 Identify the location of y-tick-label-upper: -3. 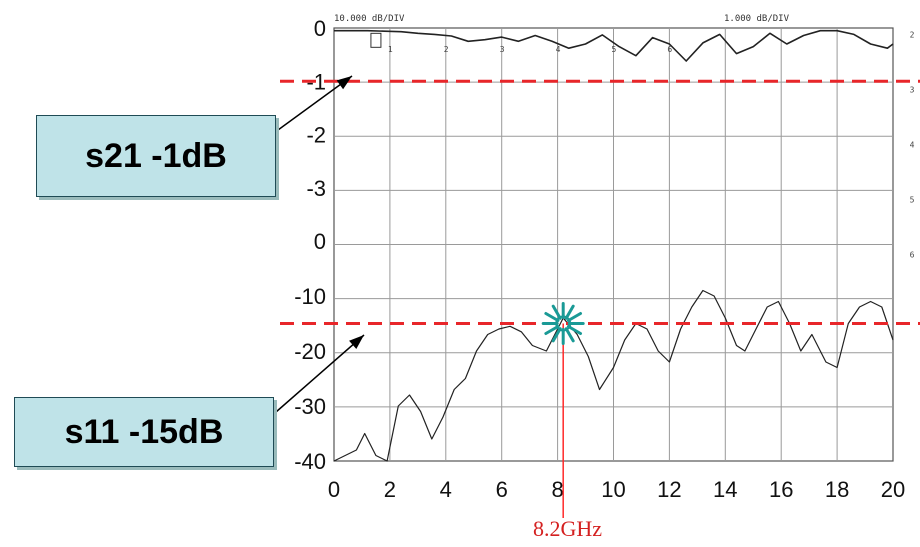
(316, 188).